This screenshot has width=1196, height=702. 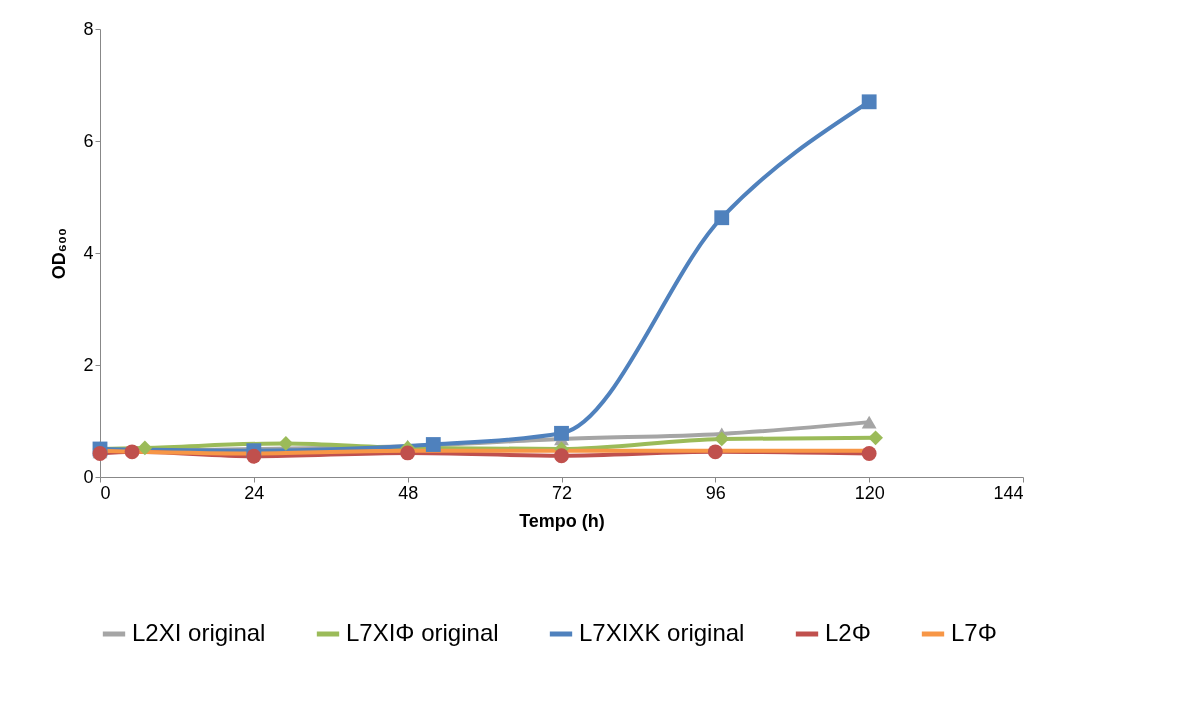 I want to click on x-tick-label: 96, so click(x=715, y=492).